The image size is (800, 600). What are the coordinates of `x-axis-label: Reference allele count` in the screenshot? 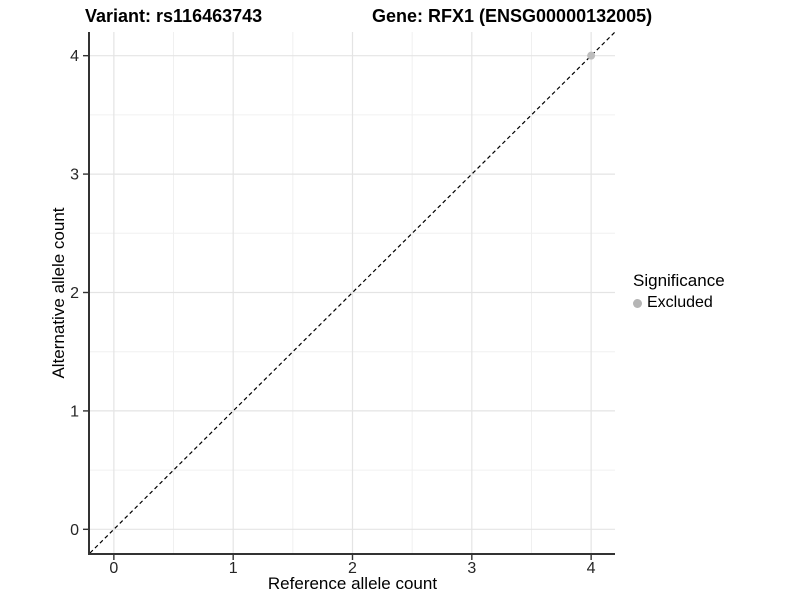 It's located at (352, 583).